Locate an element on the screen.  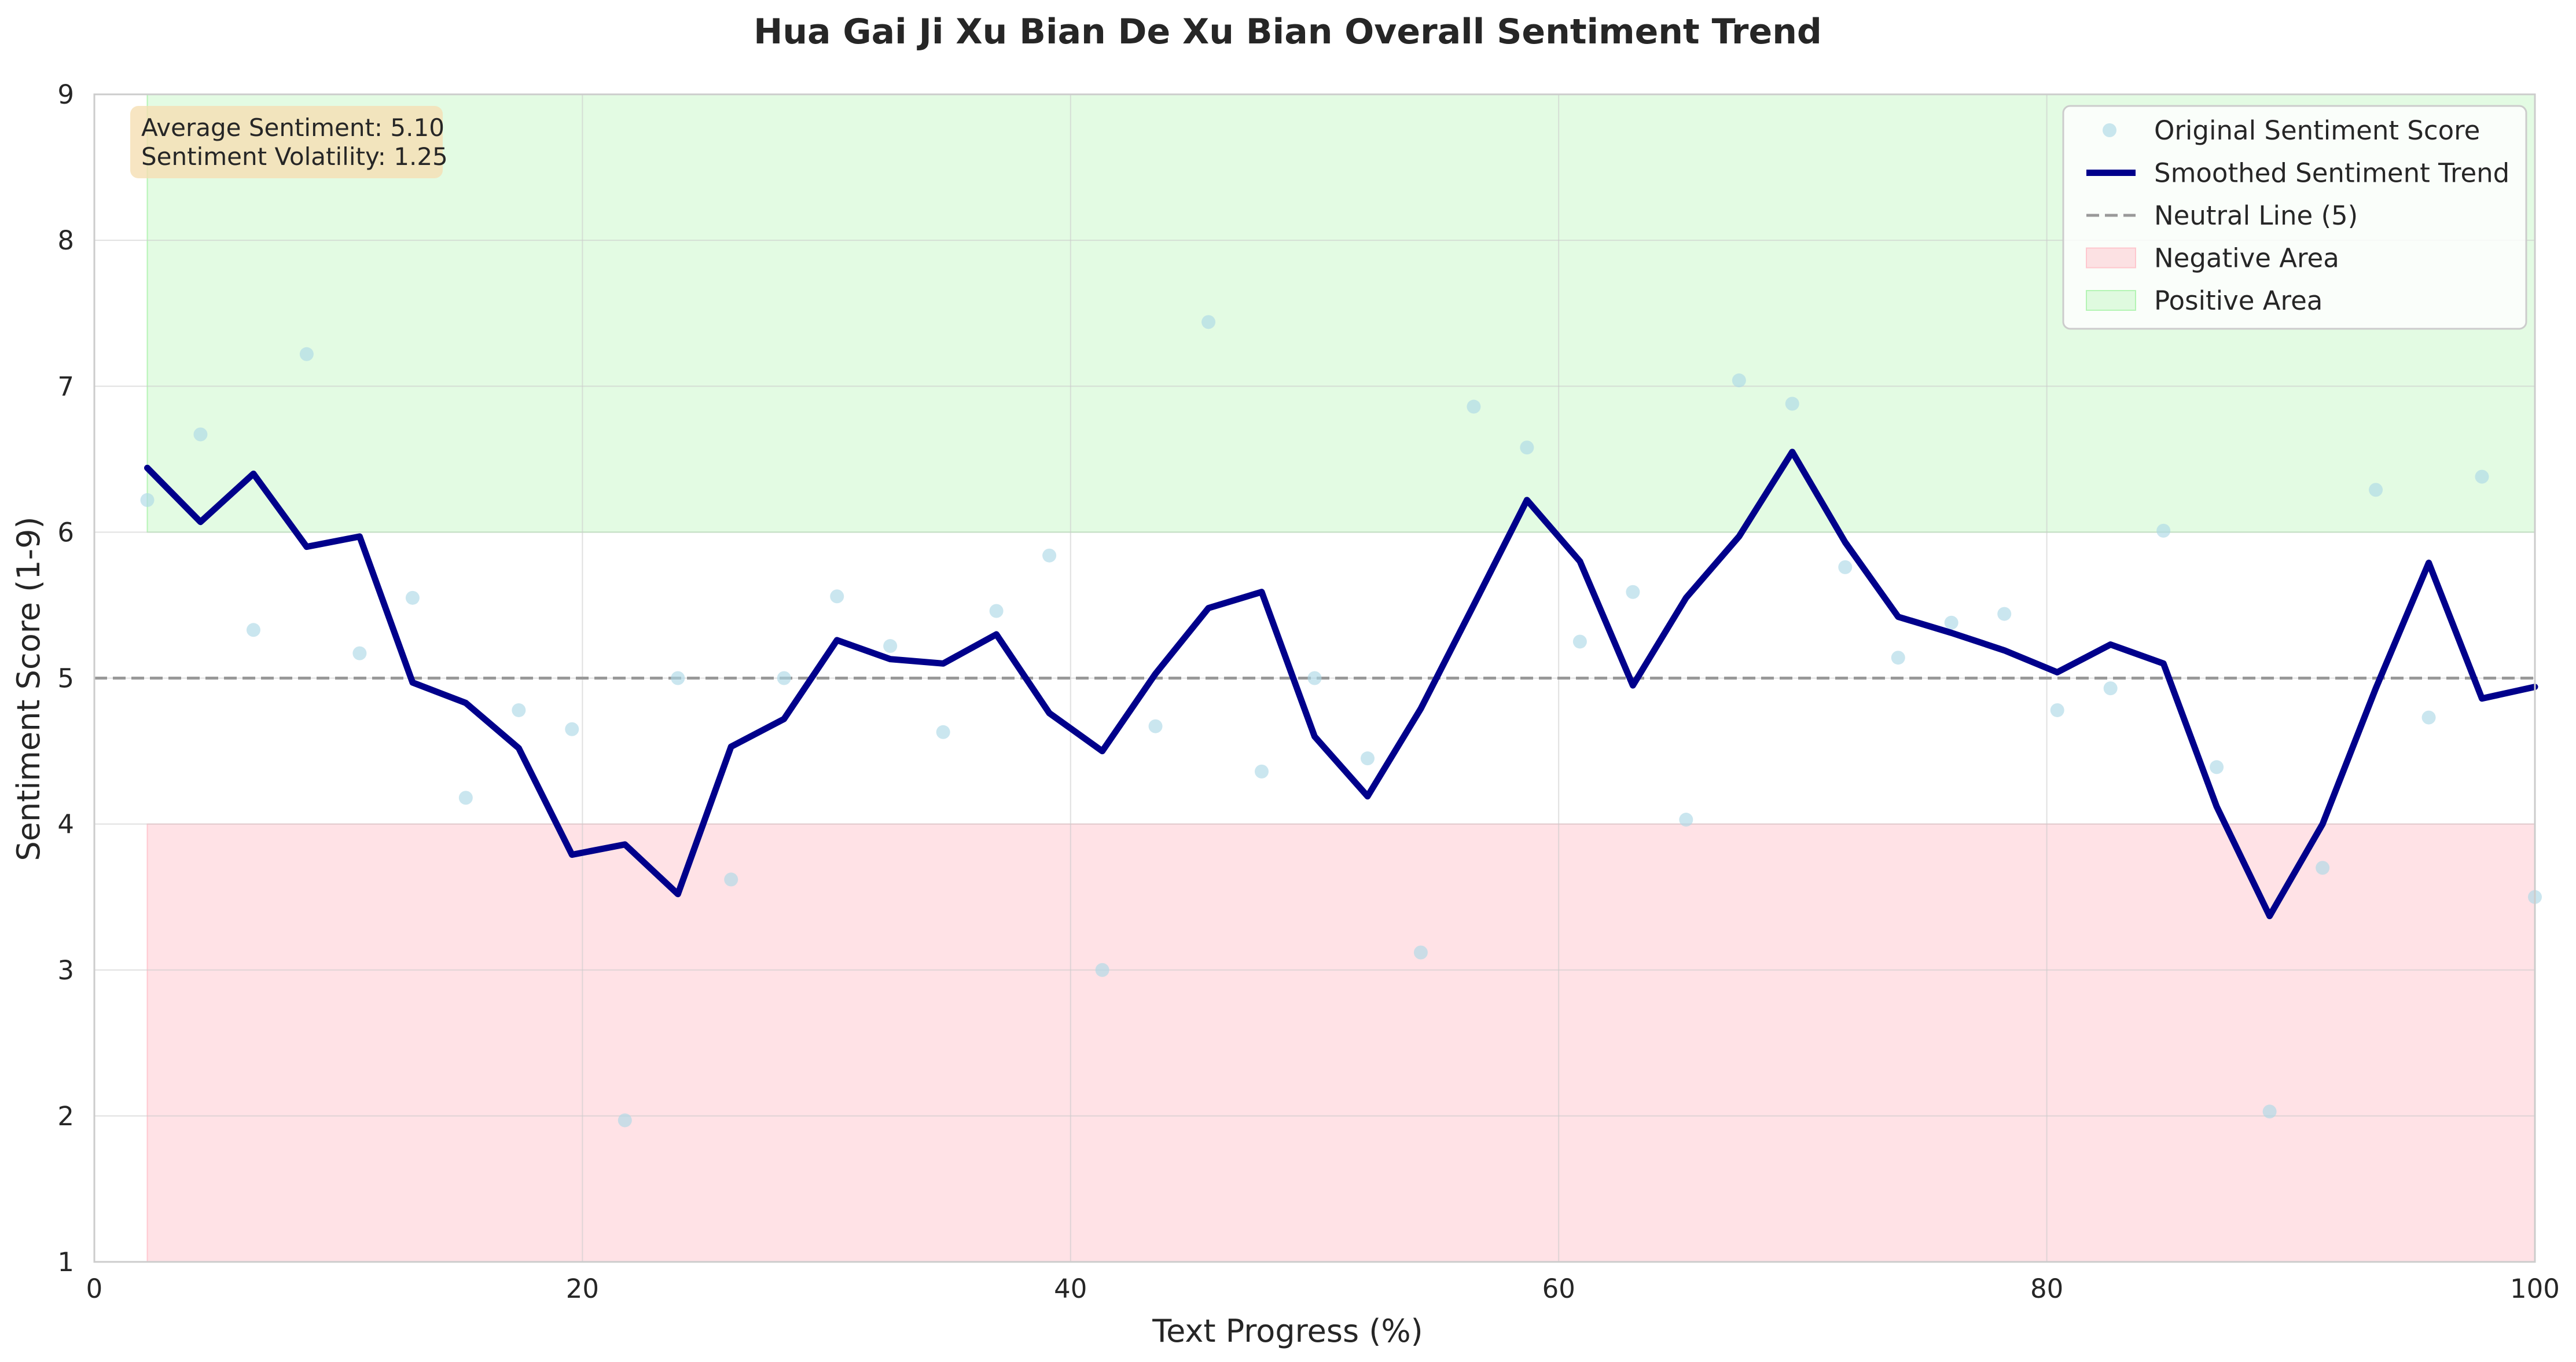
y-tick-label: 4 is located at coordinates (65, 824).